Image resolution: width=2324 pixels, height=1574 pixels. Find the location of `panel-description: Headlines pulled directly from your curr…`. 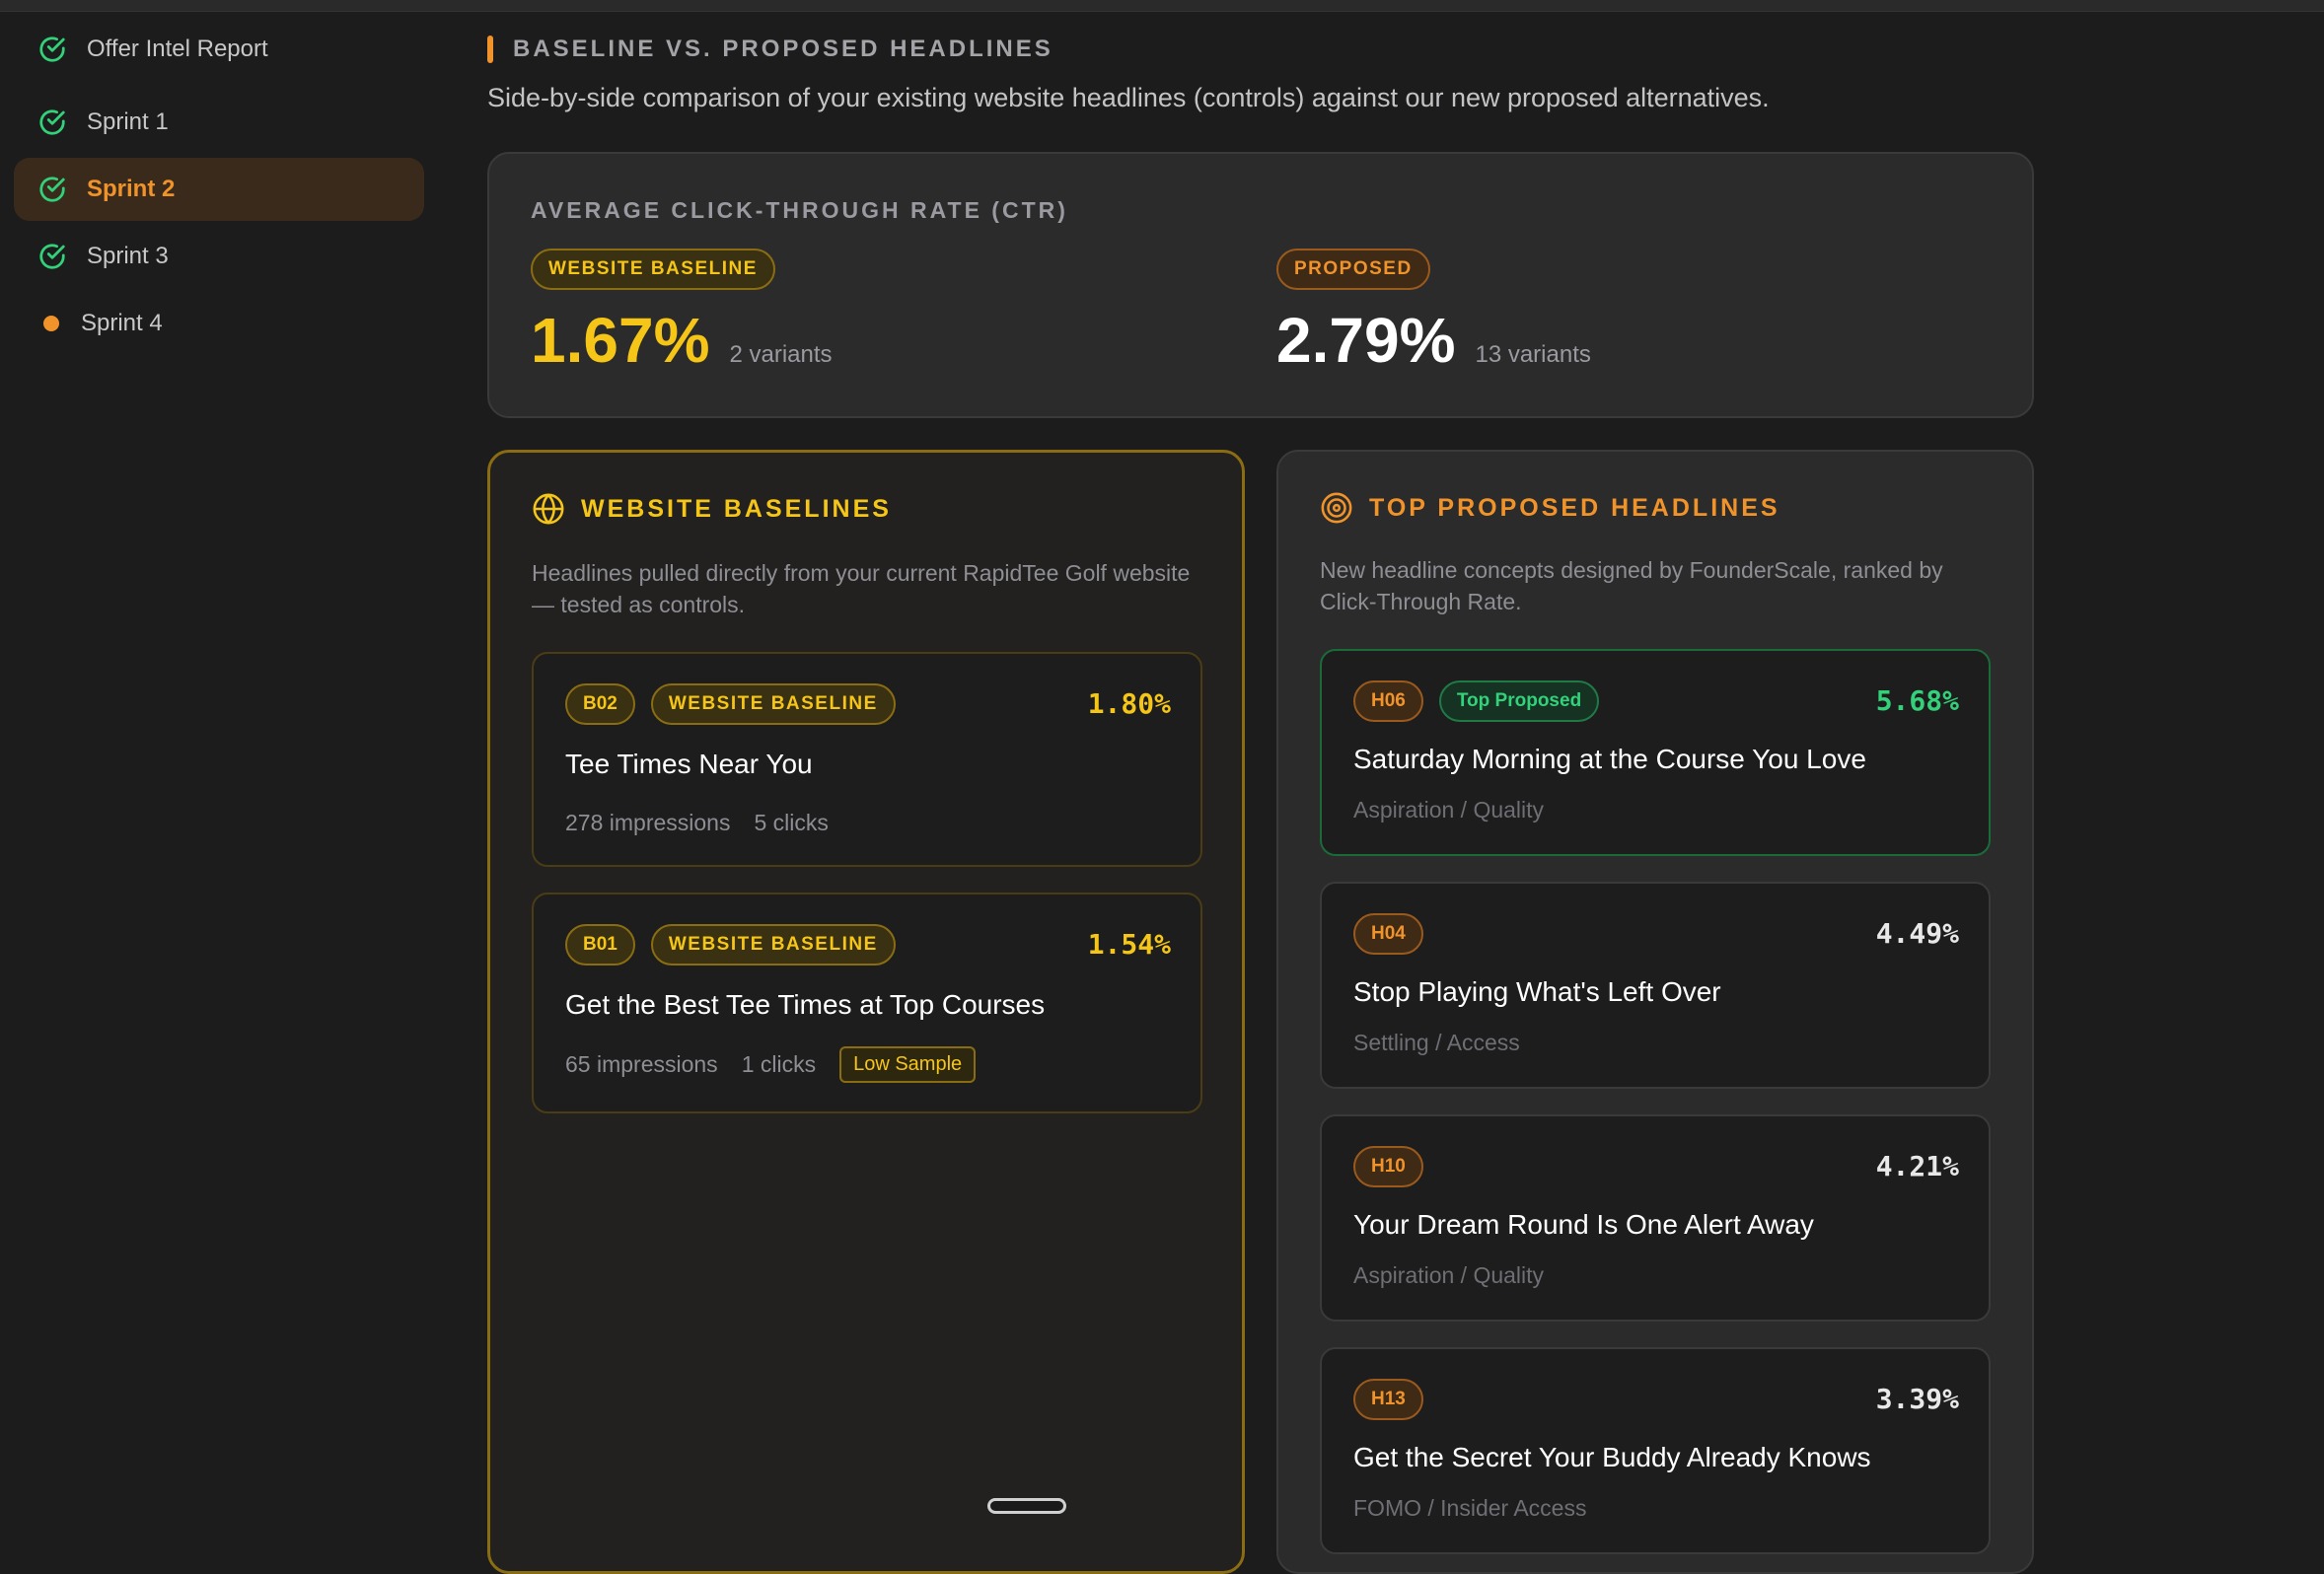

panel-description: Headlines pulled directly from your curr… is located at coordinates (861, 588).